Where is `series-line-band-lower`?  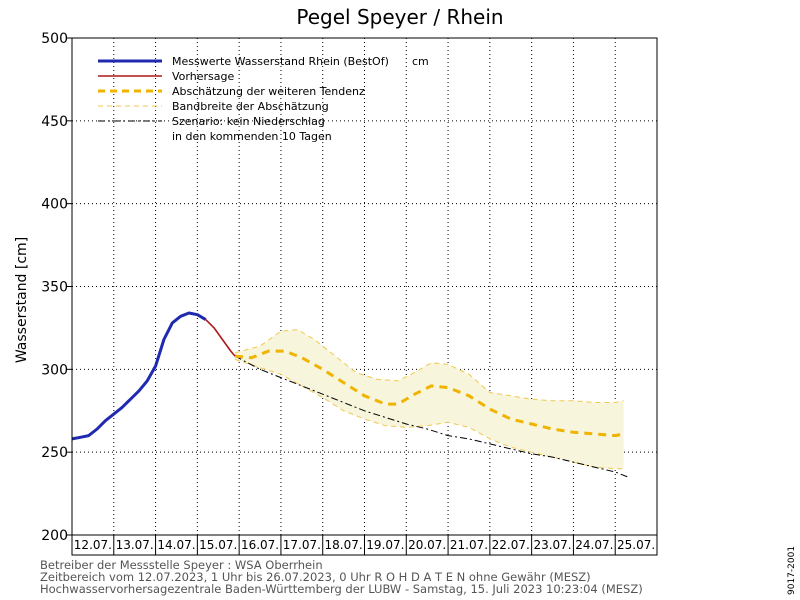
series-line-band-lower is located at coordinates (429, 414).